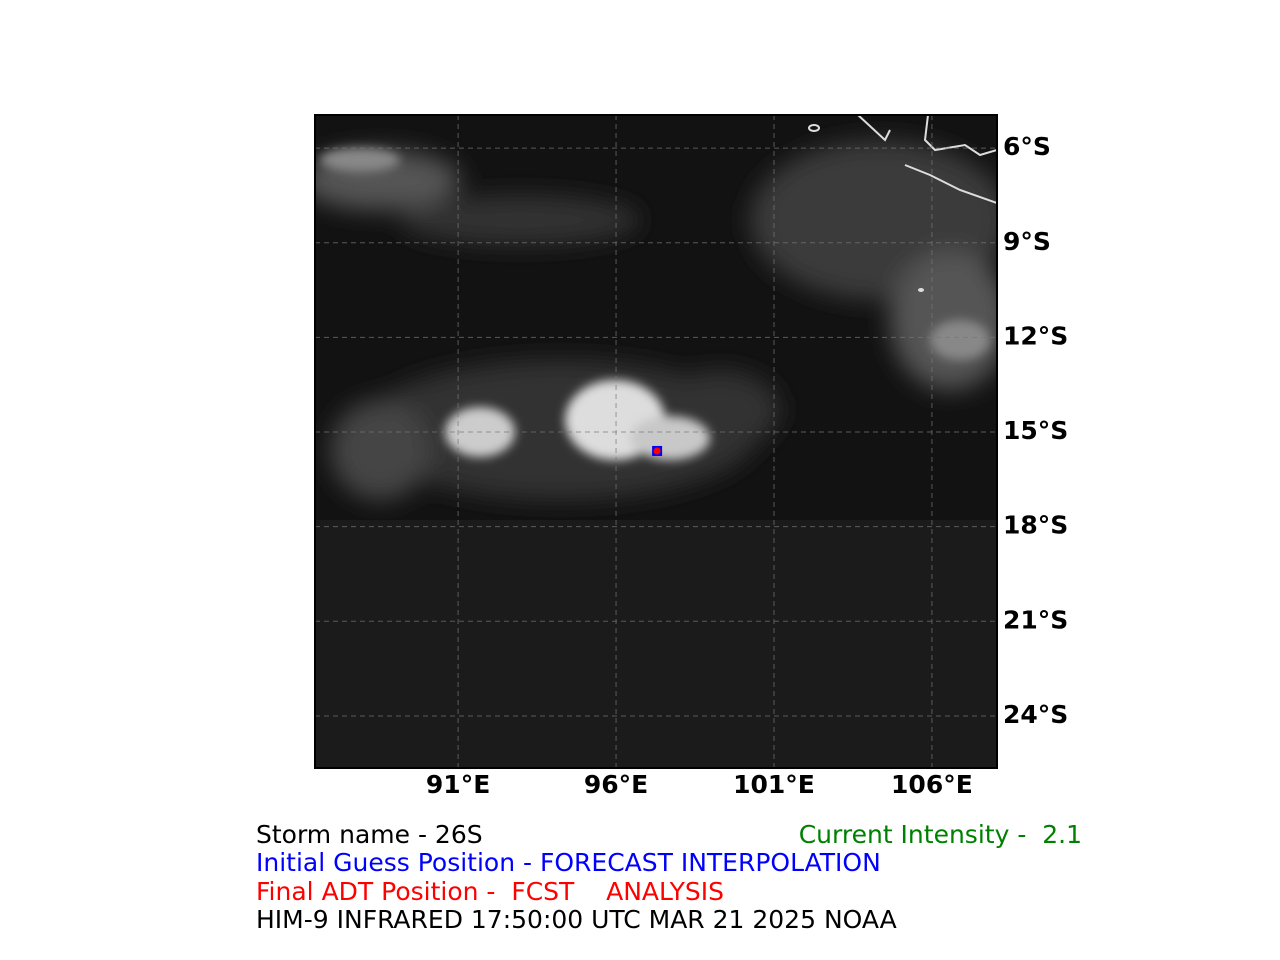 This screenshot has height=960, width=1280. I want to click on x-tick-label: 101°E, so click(774, 784).